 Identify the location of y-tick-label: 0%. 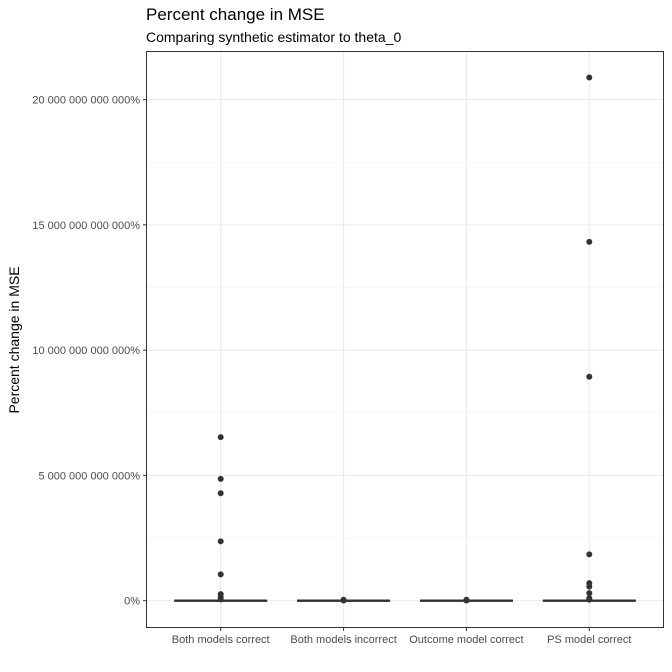
(132, 602).